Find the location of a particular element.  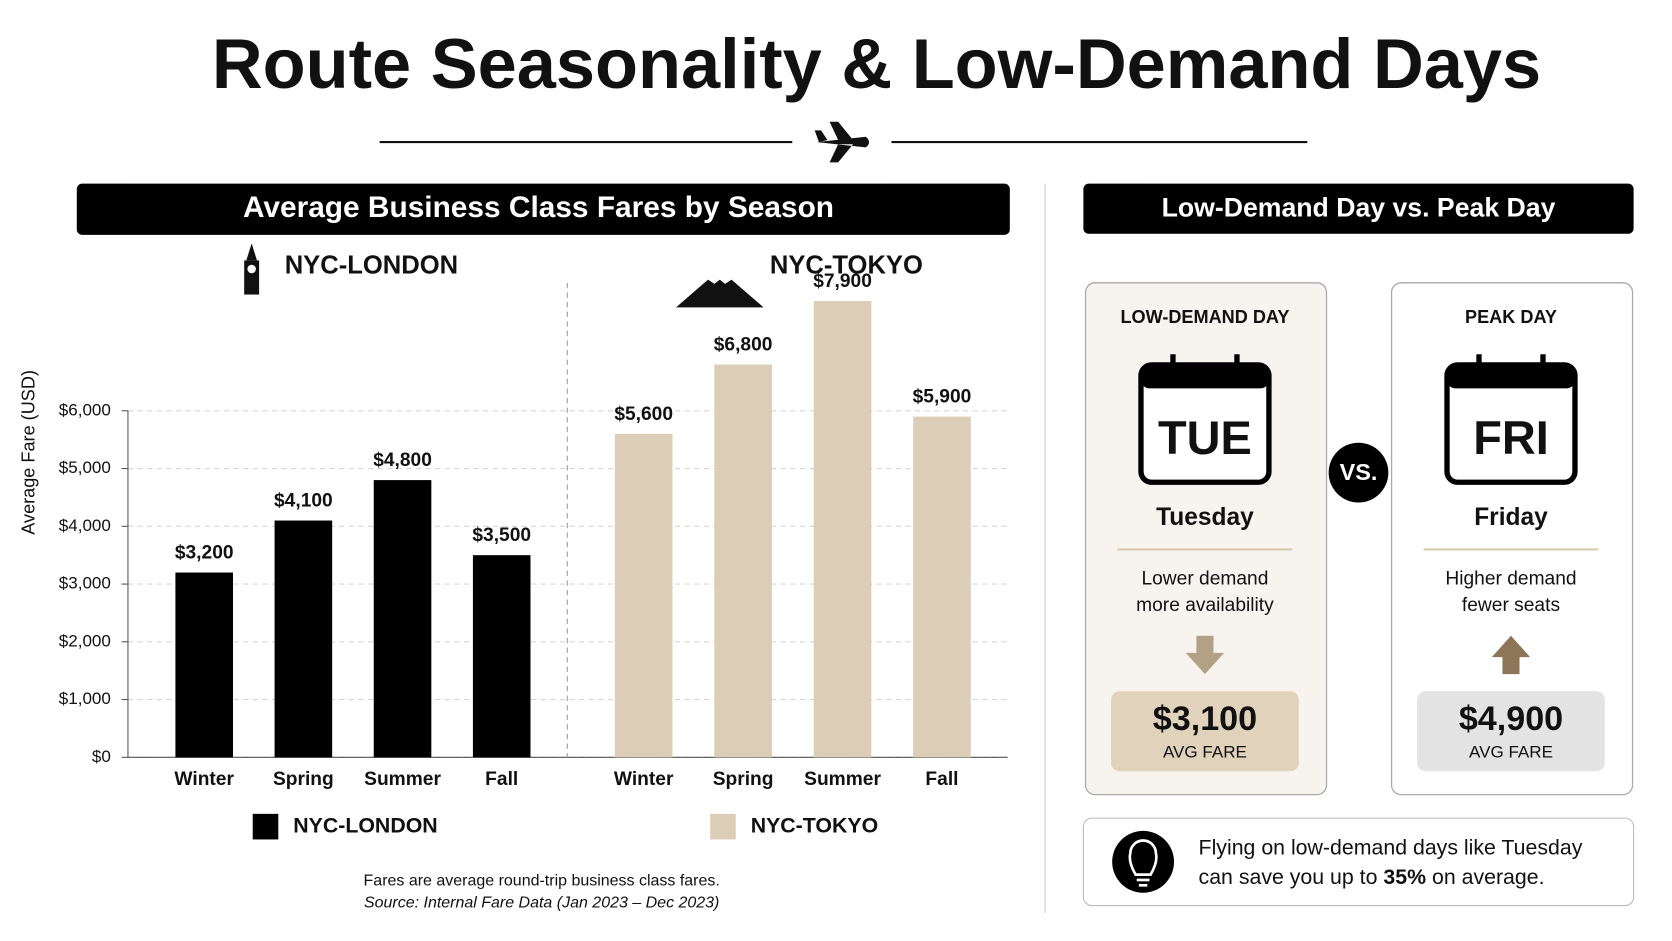

mountain-icon is located at coordinates (720, 293).